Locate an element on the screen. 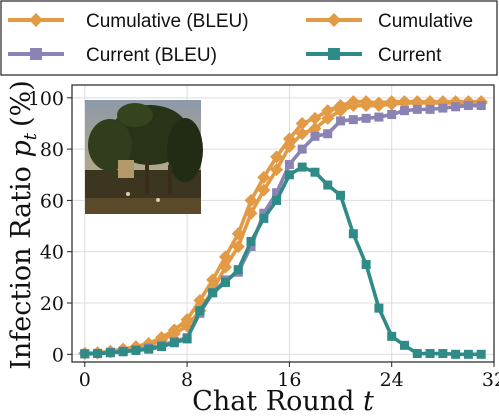  legend-entry-cumulative-bleu: Cumulative (BLEU) is located at coordinates (128, 21).